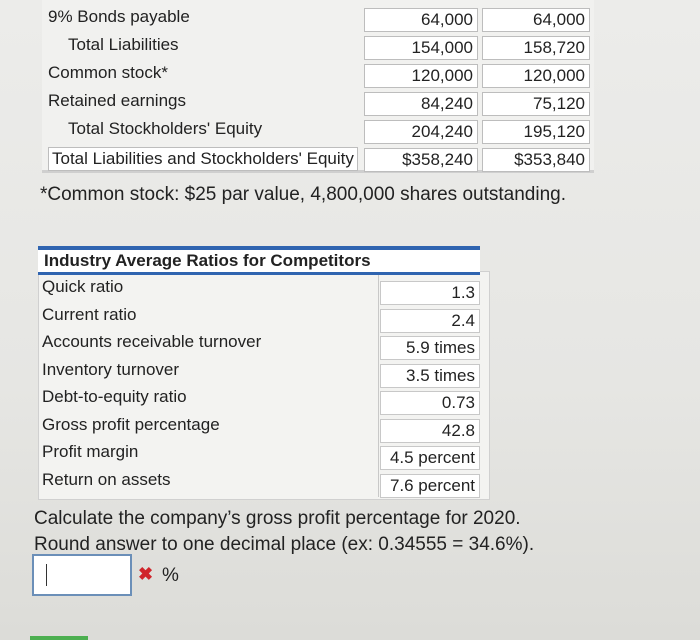 The width and height of the screenshot is (700, 640). I want to click on ratio-row: Debt-to-equity ratio 0.73, so click(263, 400).